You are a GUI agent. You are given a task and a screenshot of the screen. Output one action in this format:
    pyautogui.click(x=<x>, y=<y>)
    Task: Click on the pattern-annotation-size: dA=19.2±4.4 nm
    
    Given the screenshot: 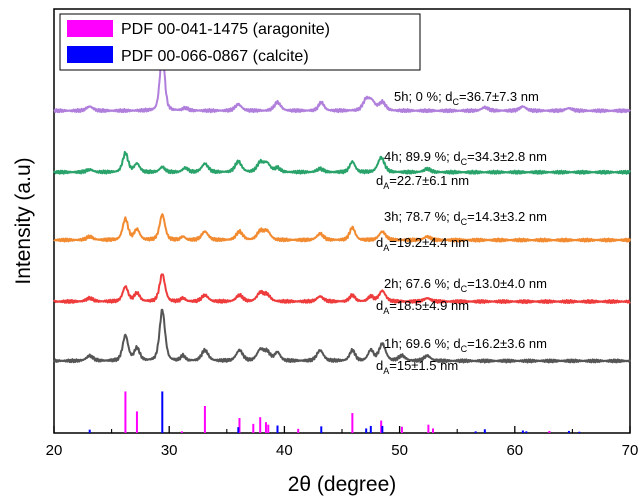 What is the action you would take?
    pyautogui.click(x=422, y=244)
    